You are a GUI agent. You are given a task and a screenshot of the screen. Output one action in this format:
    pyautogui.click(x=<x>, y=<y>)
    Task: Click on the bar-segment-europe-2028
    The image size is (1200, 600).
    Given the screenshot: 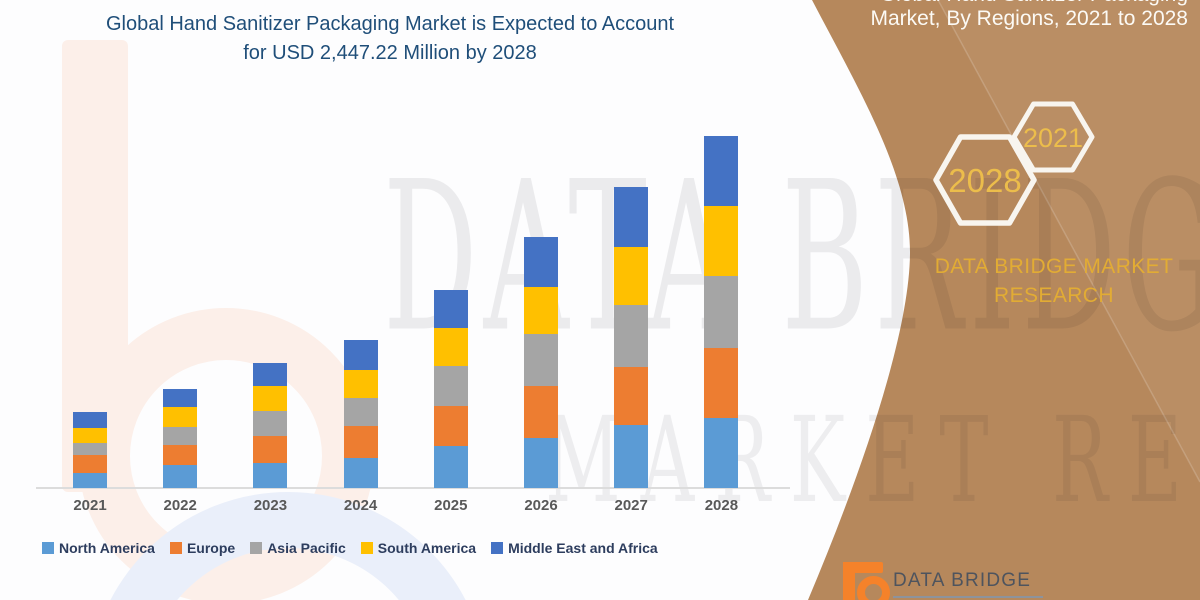 What is the action you would take?
    pyautogui.click(x=721, y=382)
    